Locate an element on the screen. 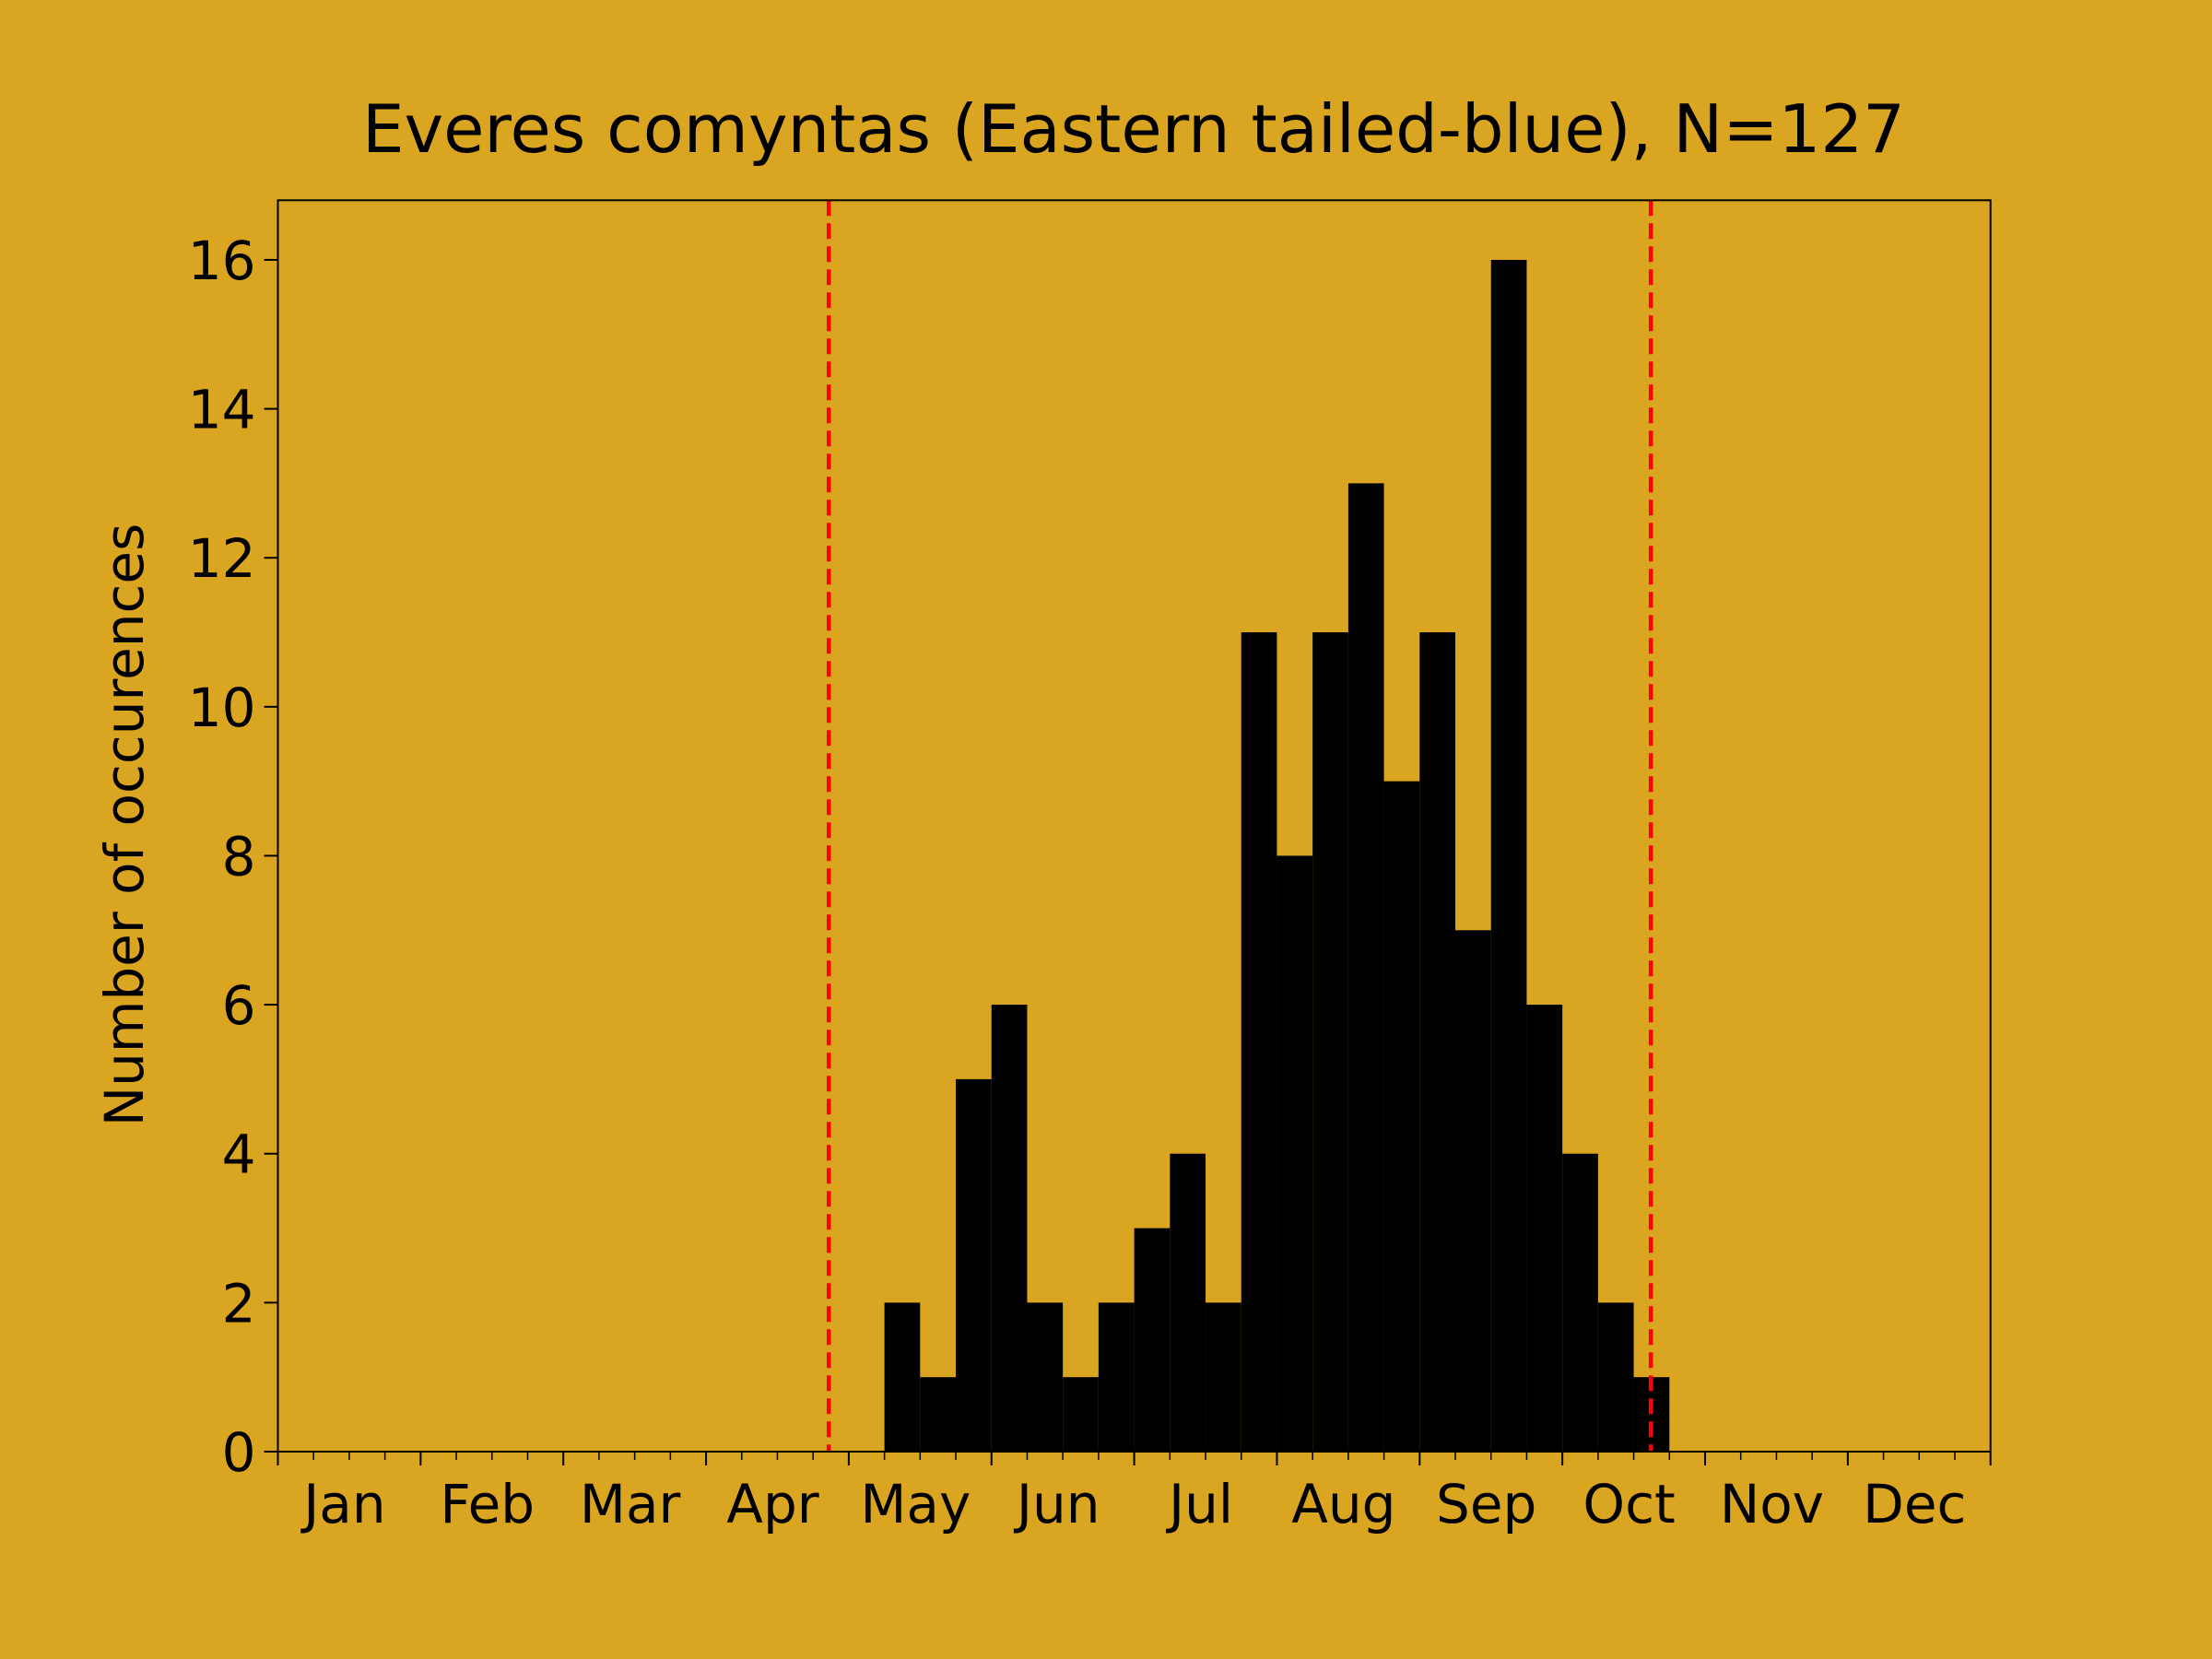 This screenshot has width=2212, height=1659. y-tick-label: 2 is located at coordinates (239, 1303).